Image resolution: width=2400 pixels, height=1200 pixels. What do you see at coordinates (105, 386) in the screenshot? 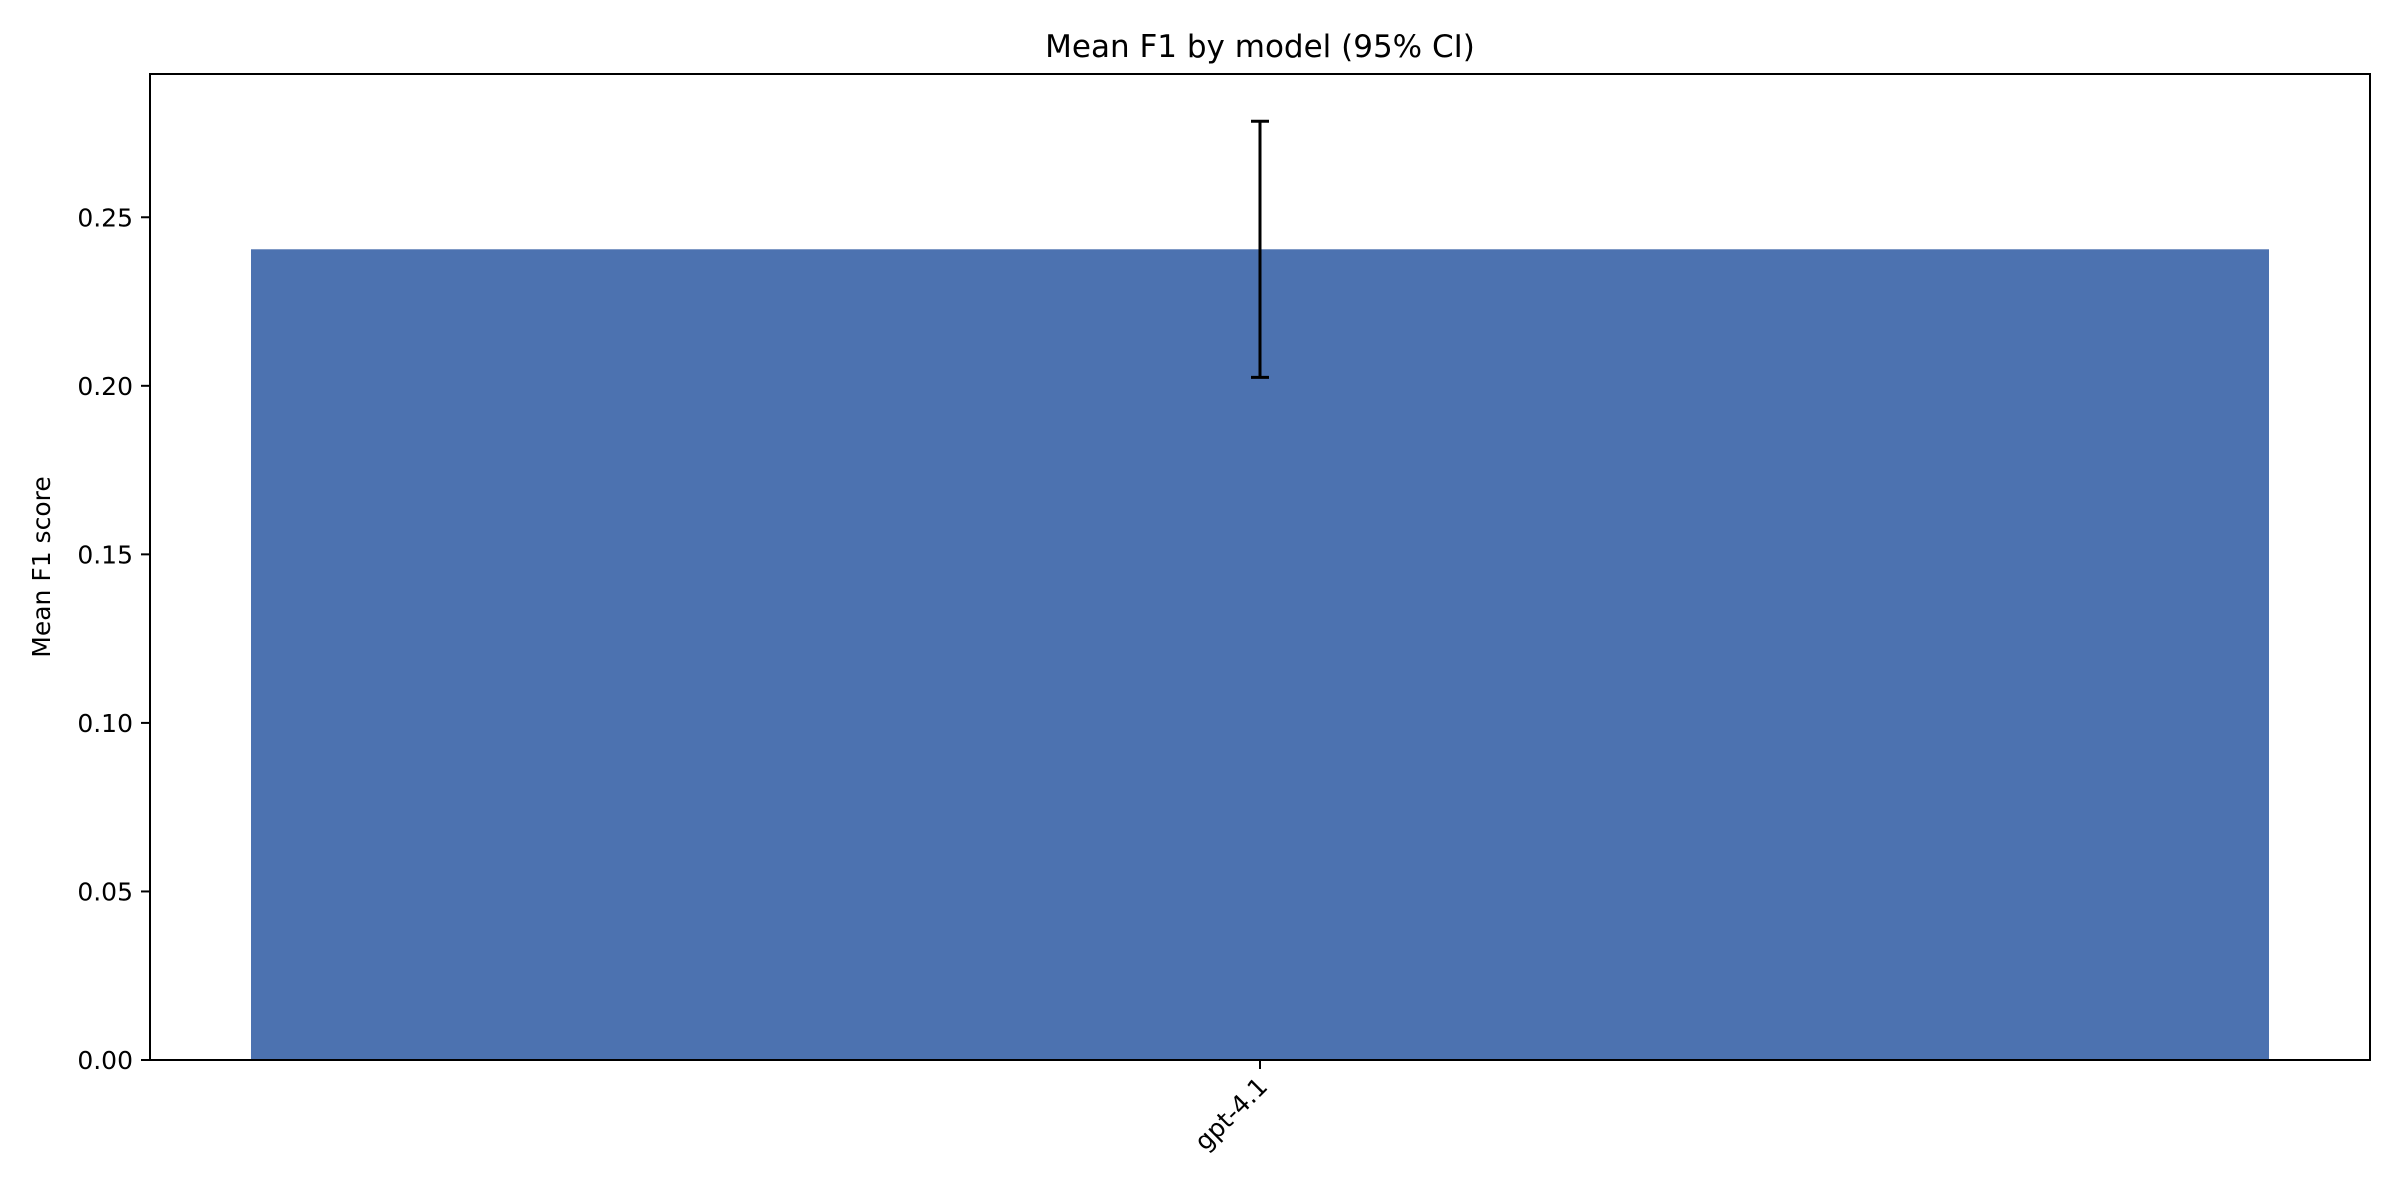
I see `y-tick-label: 0.20` at bounding box center [105, 386].